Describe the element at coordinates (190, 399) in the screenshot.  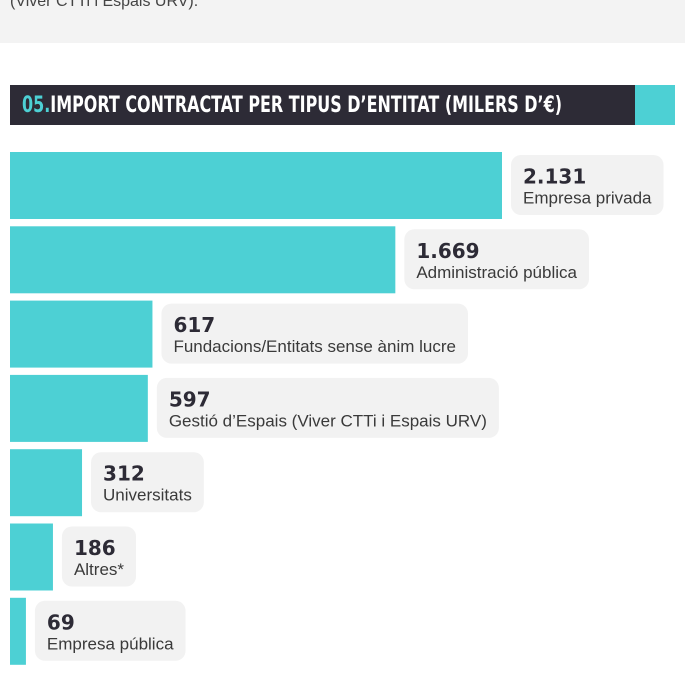
I see `value-label: 597` at that location.